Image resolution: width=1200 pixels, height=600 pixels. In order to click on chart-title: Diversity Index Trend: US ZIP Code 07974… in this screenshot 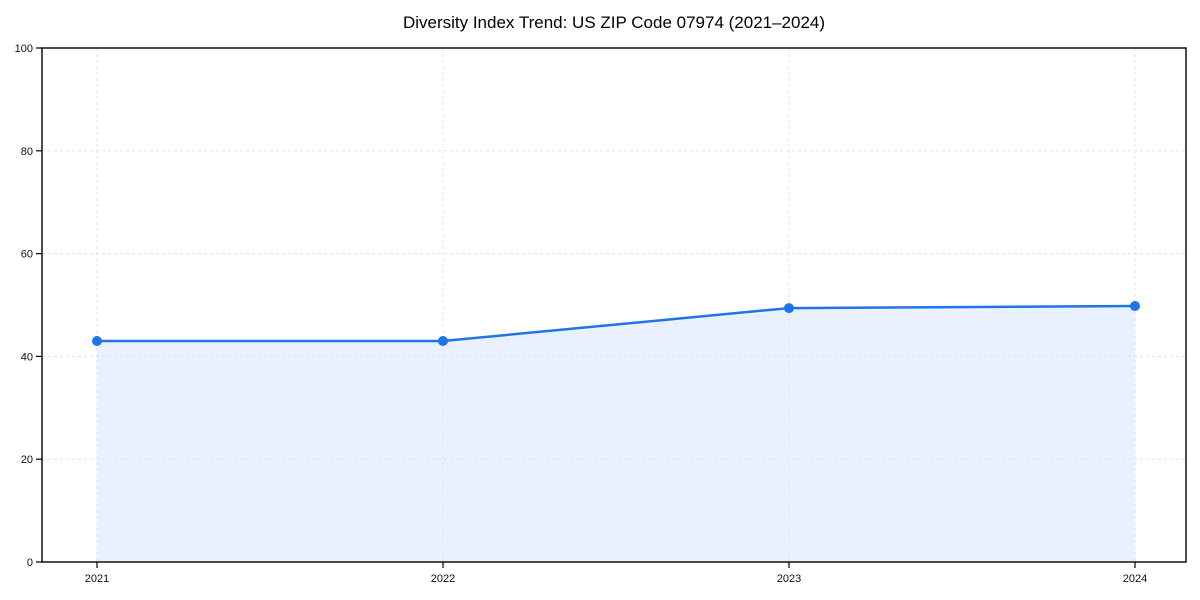, I will do `click(614, 22)`.